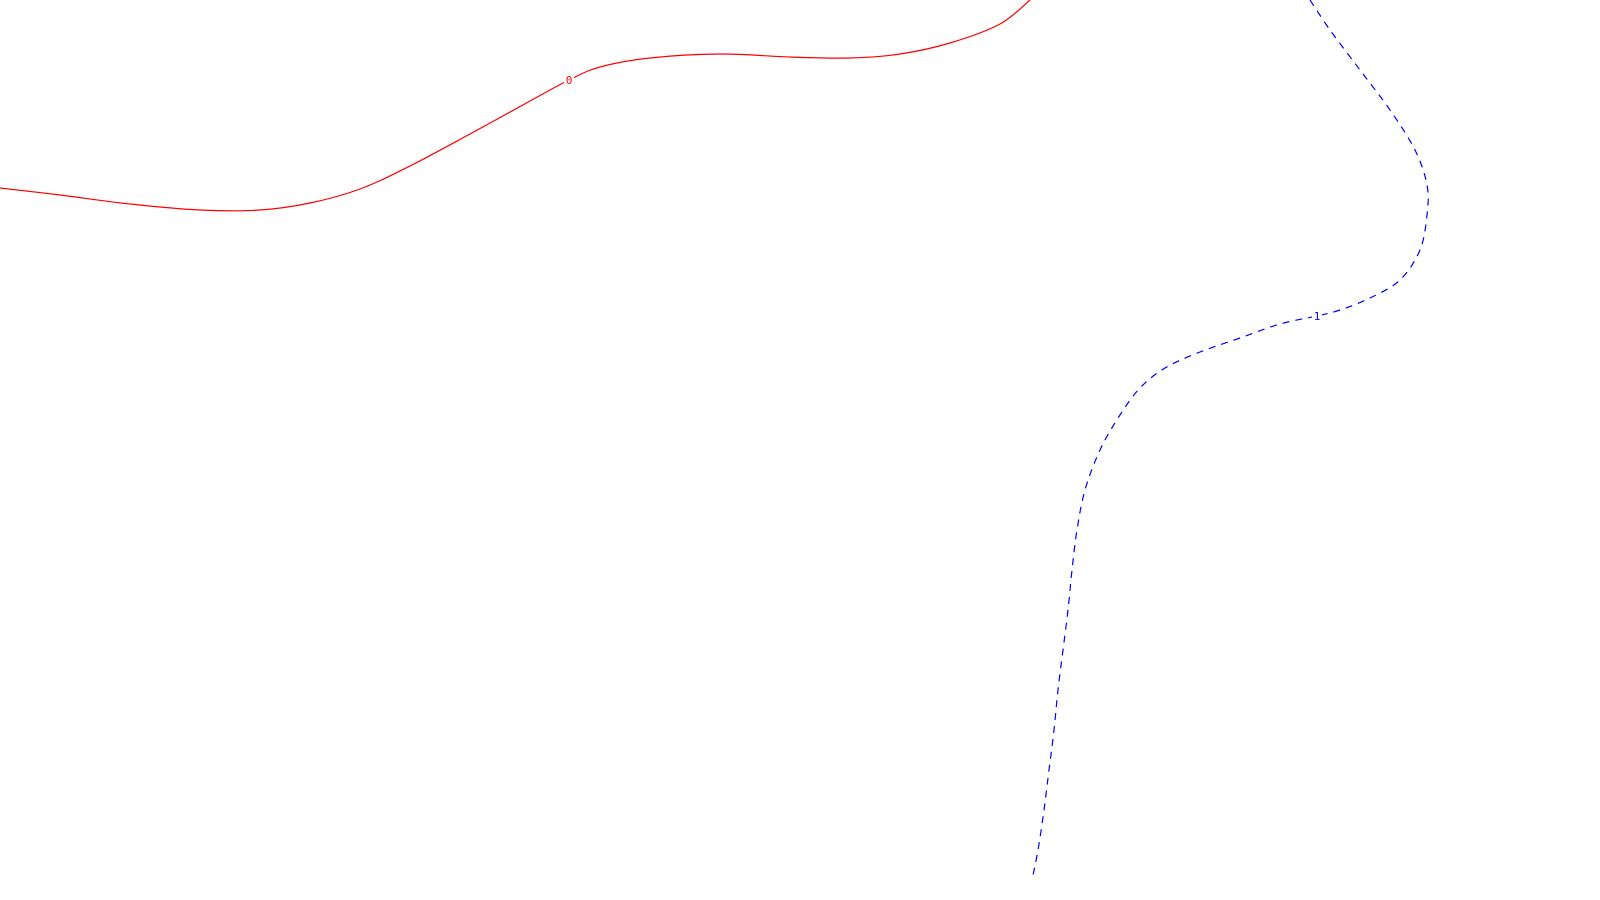  I want to click on contour-label-level-0: 0, so click(569, 80).